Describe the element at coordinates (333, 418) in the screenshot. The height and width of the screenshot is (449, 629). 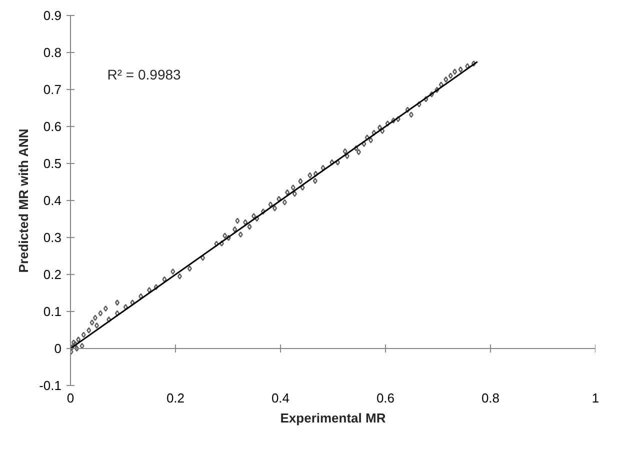
I see `x-axis-title: Experimental MR` at that location.